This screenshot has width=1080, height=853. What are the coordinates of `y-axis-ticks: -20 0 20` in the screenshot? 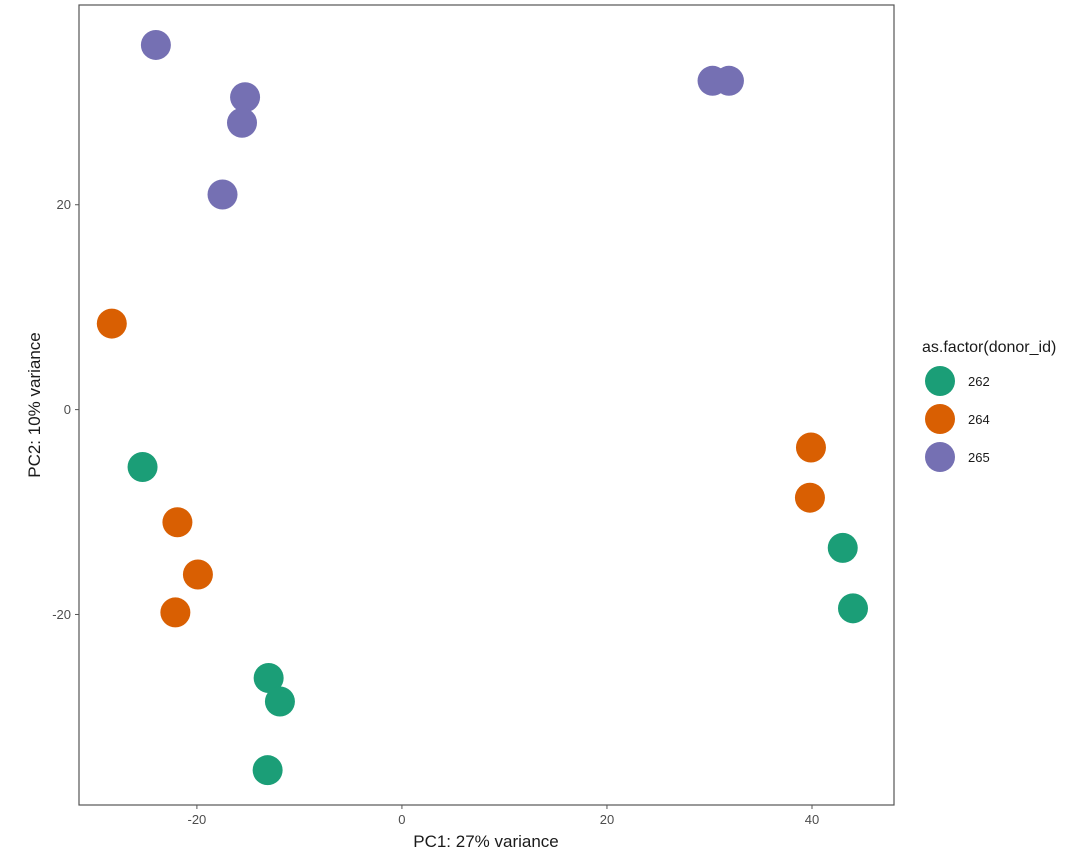 It's located at (65, 409).